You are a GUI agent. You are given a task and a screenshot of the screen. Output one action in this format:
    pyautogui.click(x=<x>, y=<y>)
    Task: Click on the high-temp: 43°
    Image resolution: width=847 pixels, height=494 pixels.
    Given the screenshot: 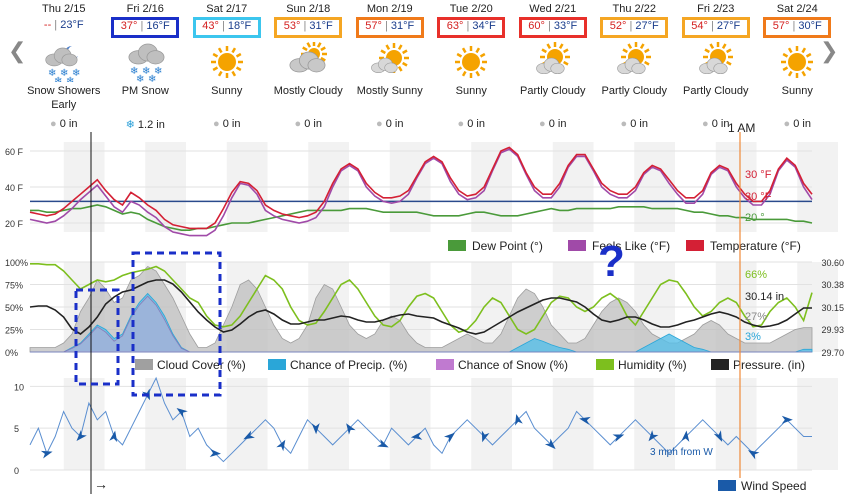 What is the action you would take?
    pyautogui.click(x=210, y=26)
    